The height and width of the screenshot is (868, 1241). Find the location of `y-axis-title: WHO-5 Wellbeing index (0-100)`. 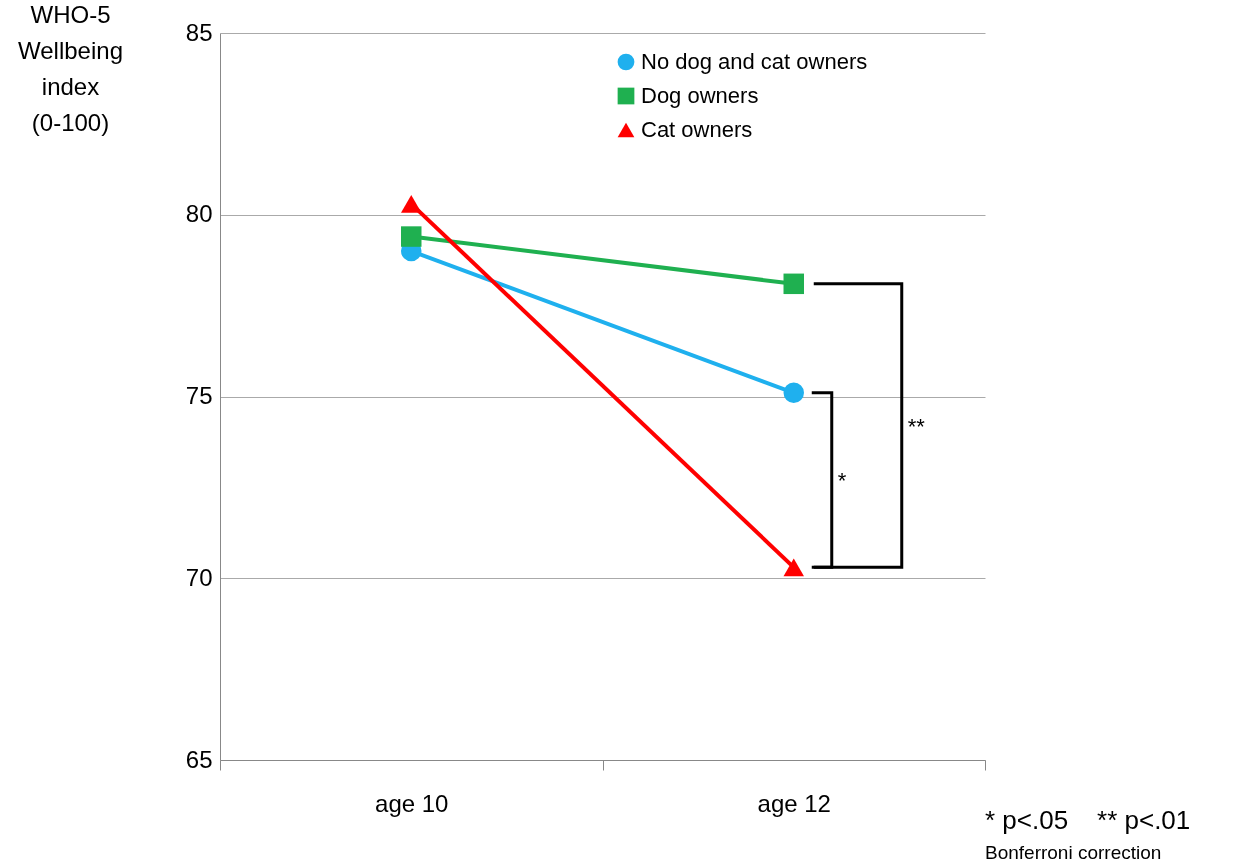

y-axis-title: WHO-5 Wellbeing index (0-100) is located at coordinates (70, 68).